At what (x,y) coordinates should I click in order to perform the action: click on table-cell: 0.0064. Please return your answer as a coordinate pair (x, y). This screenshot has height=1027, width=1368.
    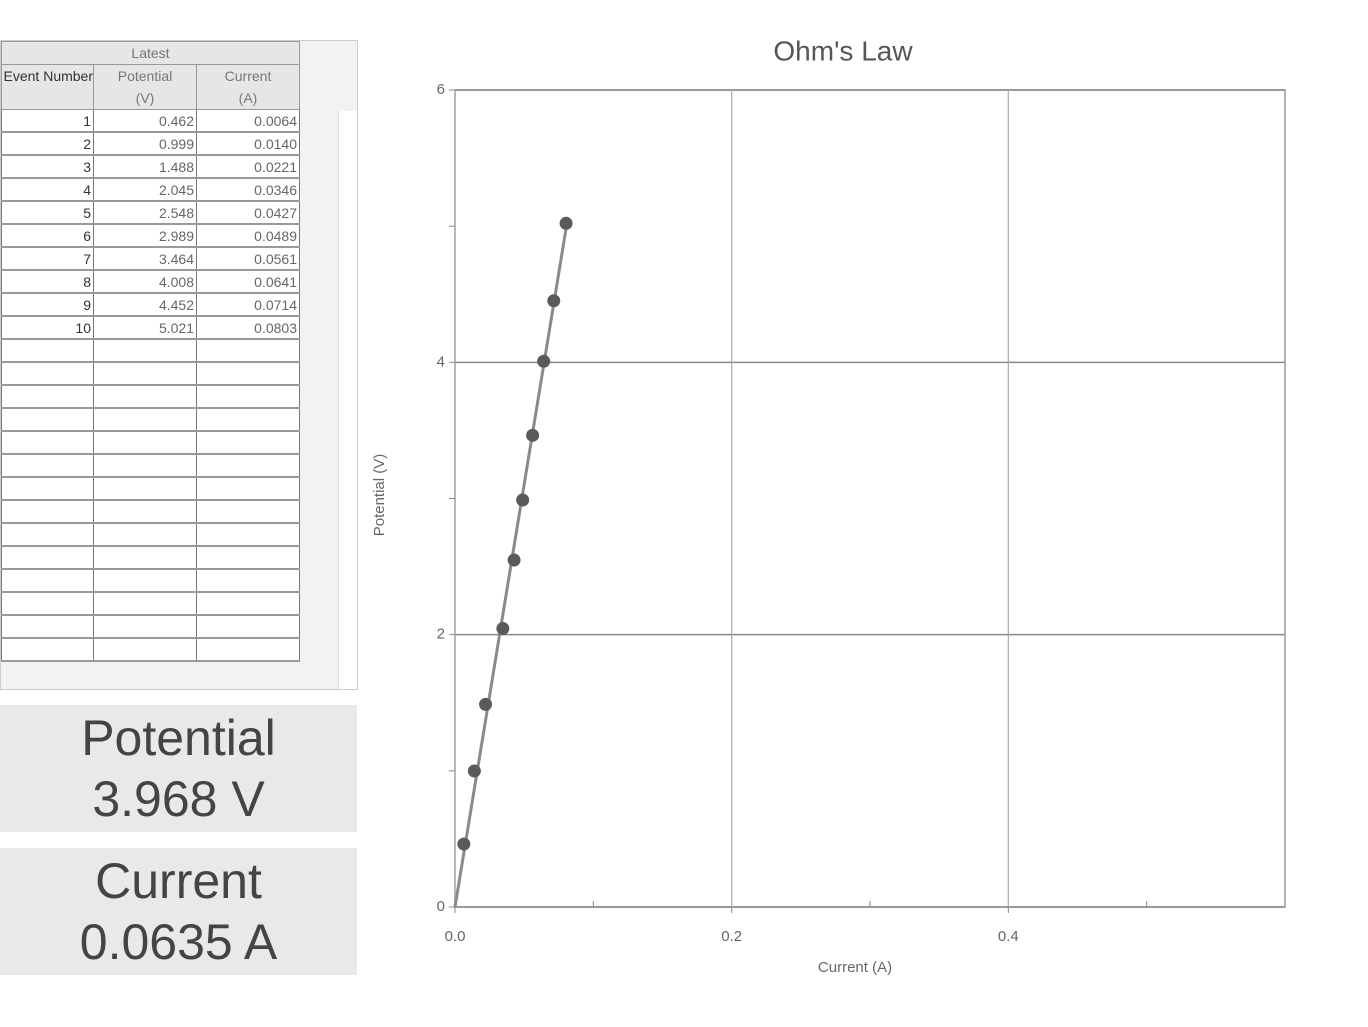
    Looking at the image, I should click on (248, 121).